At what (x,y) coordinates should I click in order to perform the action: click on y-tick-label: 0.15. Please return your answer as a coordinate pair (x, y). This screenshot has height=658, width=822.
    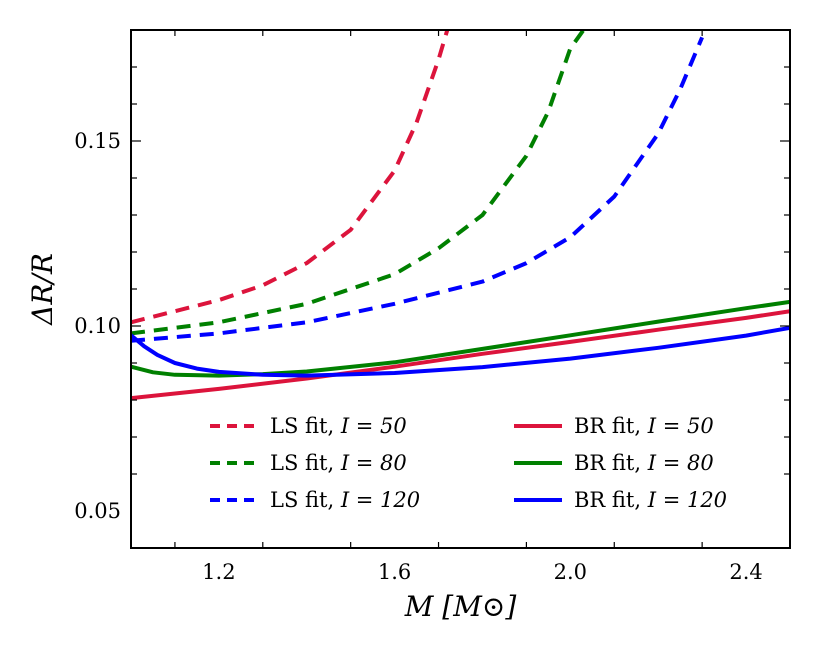
    Looking at the image, I should click on (97, 141).